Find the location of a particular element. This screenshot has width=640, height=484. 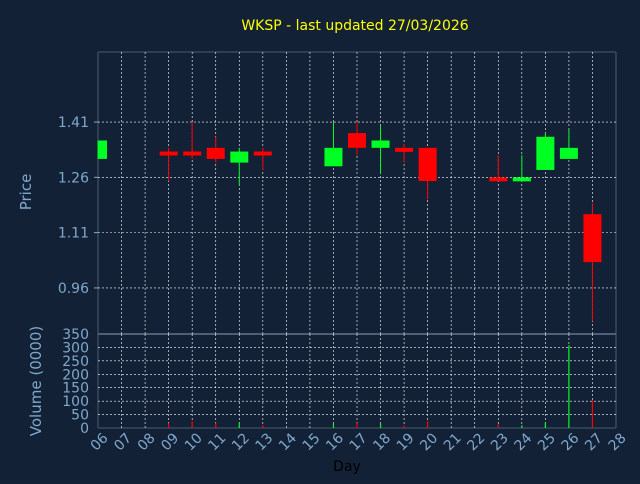

day-tick-23: 23 is located at coordinates (500, 442).